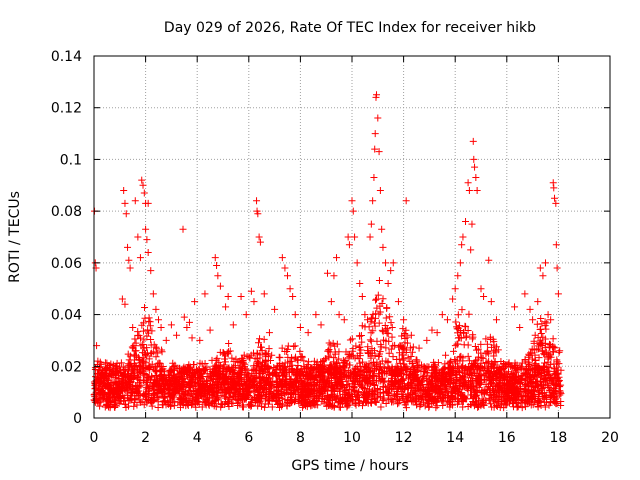 The image size is (640, 480). I want to click on x-tick-label: 20, so click(610, 438).